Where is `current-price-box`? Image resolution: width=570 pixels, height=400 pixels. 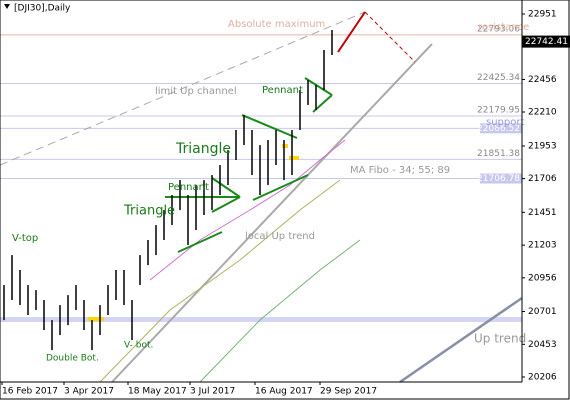
current-price-box is located at coordinates (546, 41).